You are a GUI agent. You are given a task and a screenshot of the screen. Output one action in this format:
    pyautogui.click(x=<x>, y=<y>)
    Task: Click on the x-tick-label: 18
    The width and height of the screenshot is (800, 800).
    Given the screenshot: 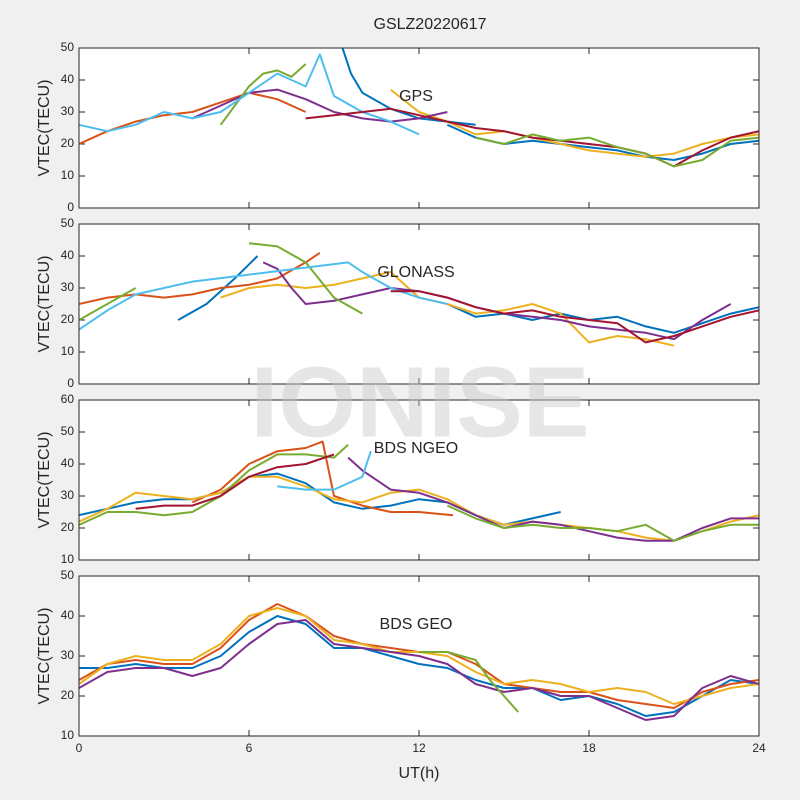 What is the action you would take?
    pyautogui.click(x=589, y=748)
    